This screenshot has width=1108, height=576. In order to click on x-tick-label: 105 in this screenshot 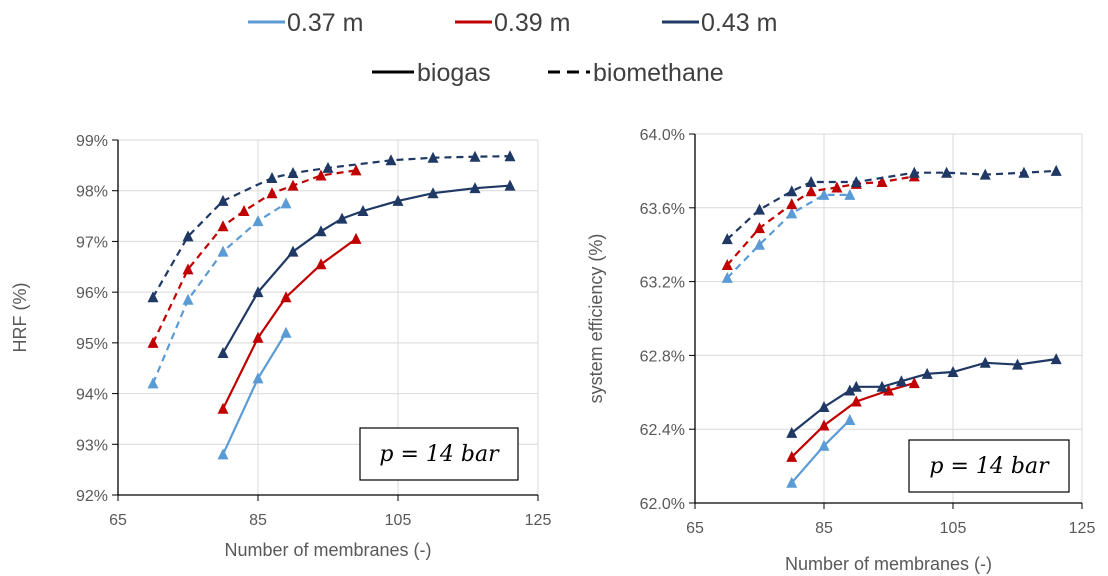, I will do `click(398, 520)`.